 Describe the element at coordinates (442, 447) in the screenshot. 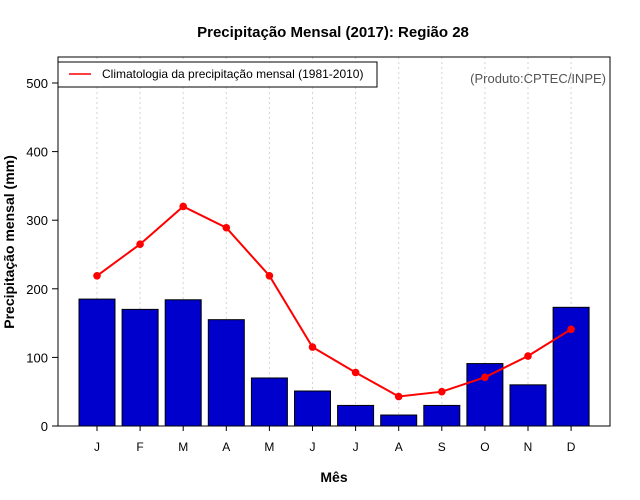

I see `x-tick-label: S` at that location.